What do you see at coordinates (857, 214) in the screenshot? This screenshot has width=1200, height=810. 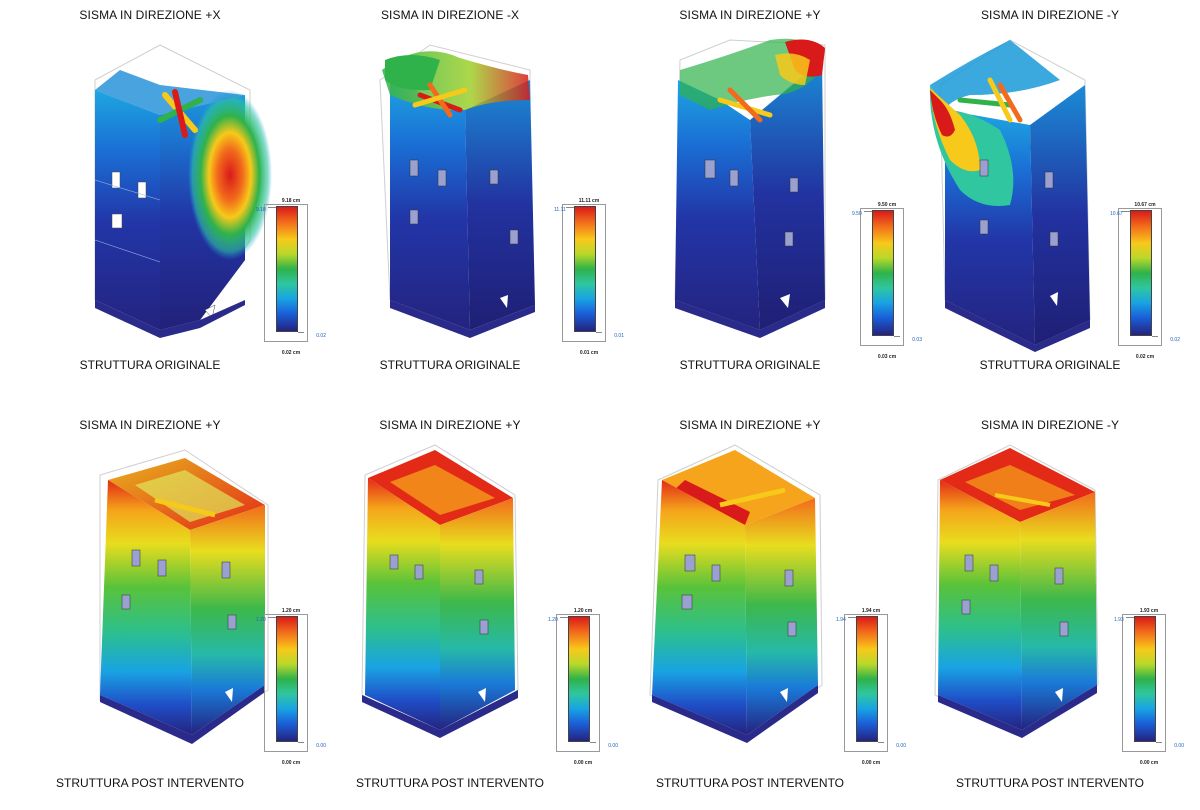 I see `legend-max-value: 9.50` at bounding box center [857, 214].